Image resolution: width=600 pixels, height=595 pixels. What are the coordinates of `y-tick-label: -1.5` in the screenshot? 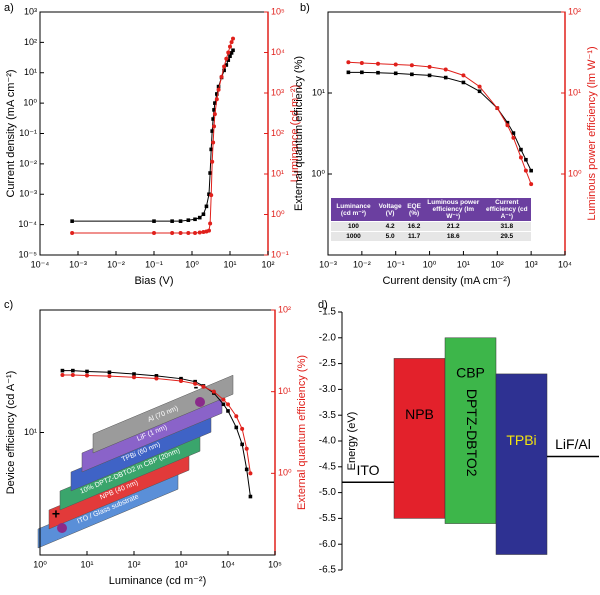 It's located at (328, 312).